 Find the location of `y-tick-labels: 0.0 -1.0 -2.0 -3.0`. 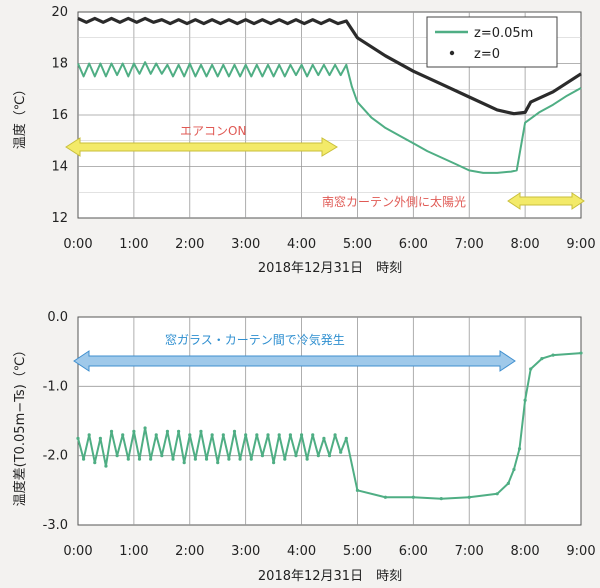

y-tick-labels: 0.0 -1.0 -2.0 -3.0 is located at coordinates (55, 421).